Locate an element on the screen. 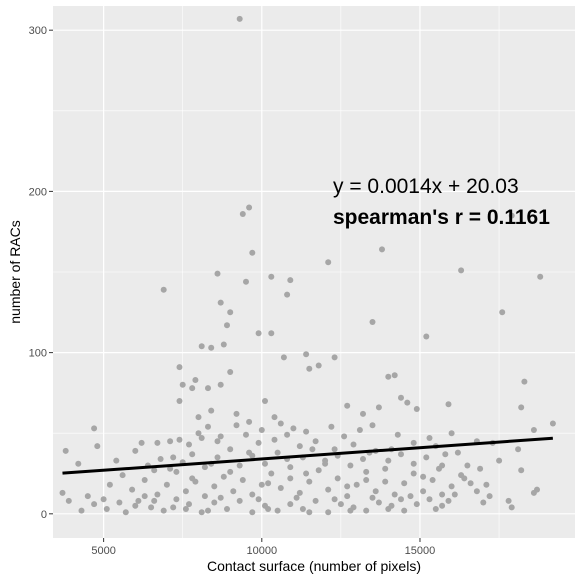 The image size is (581, 581). x-tick-label: 10000 is located at coordinates (262, 551).